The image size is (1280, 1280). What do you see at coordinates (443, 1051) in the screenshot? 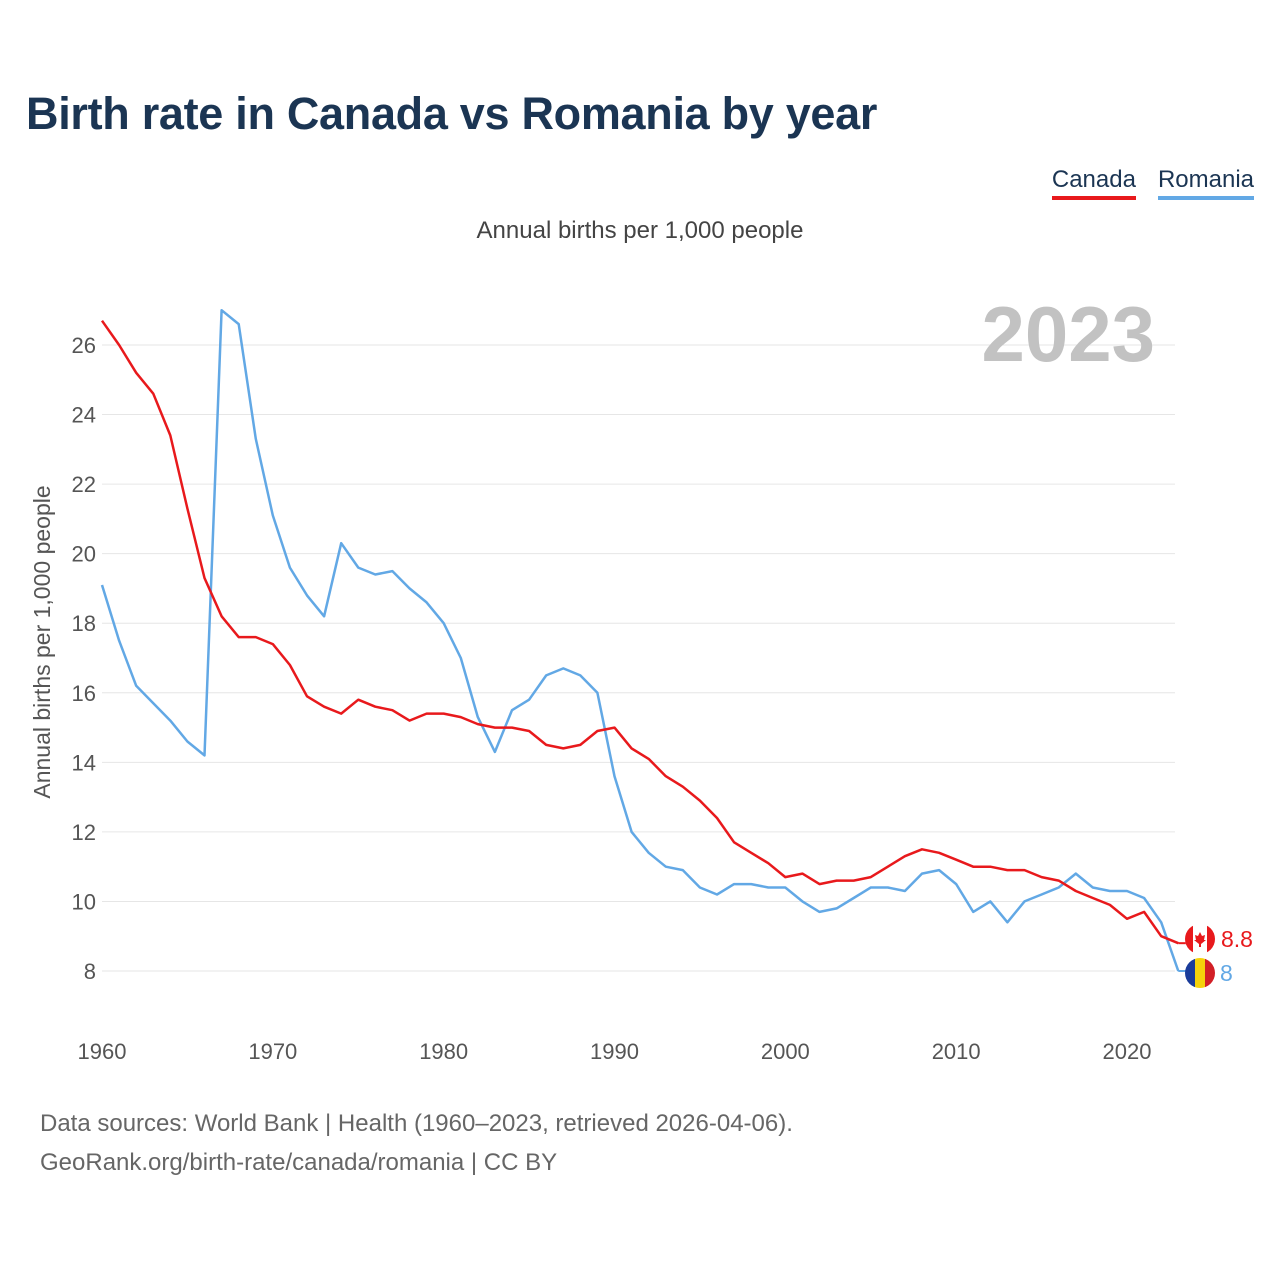
I see `x-tick-label: 1980` at bounding box center [443, 1051].